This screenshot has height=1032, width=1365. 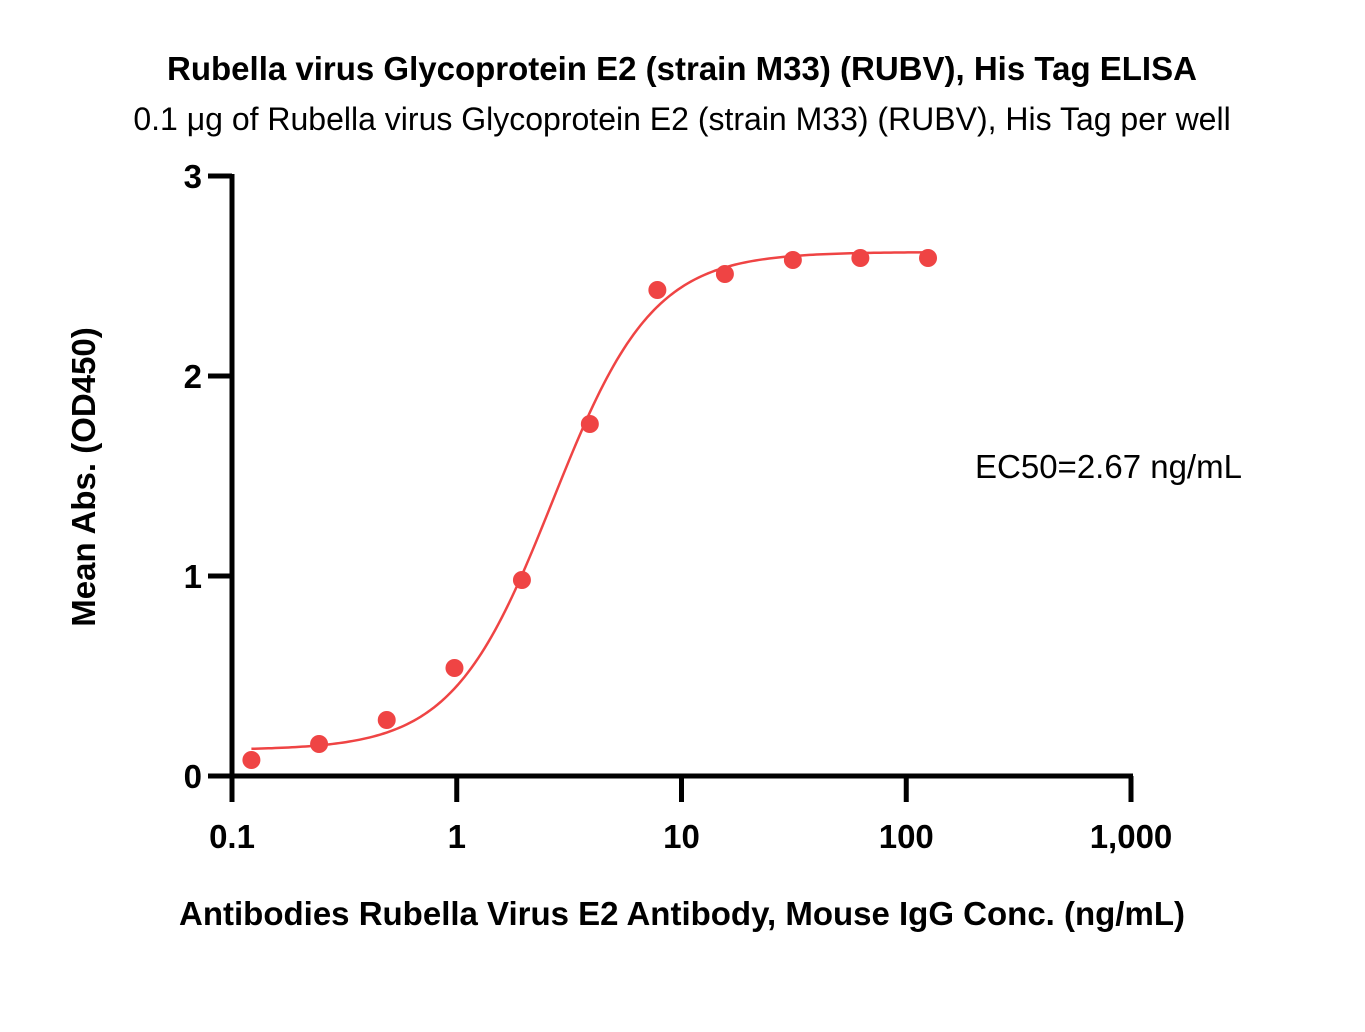 I want to click on y-tick-label: 0, so click(x=193, y=776).